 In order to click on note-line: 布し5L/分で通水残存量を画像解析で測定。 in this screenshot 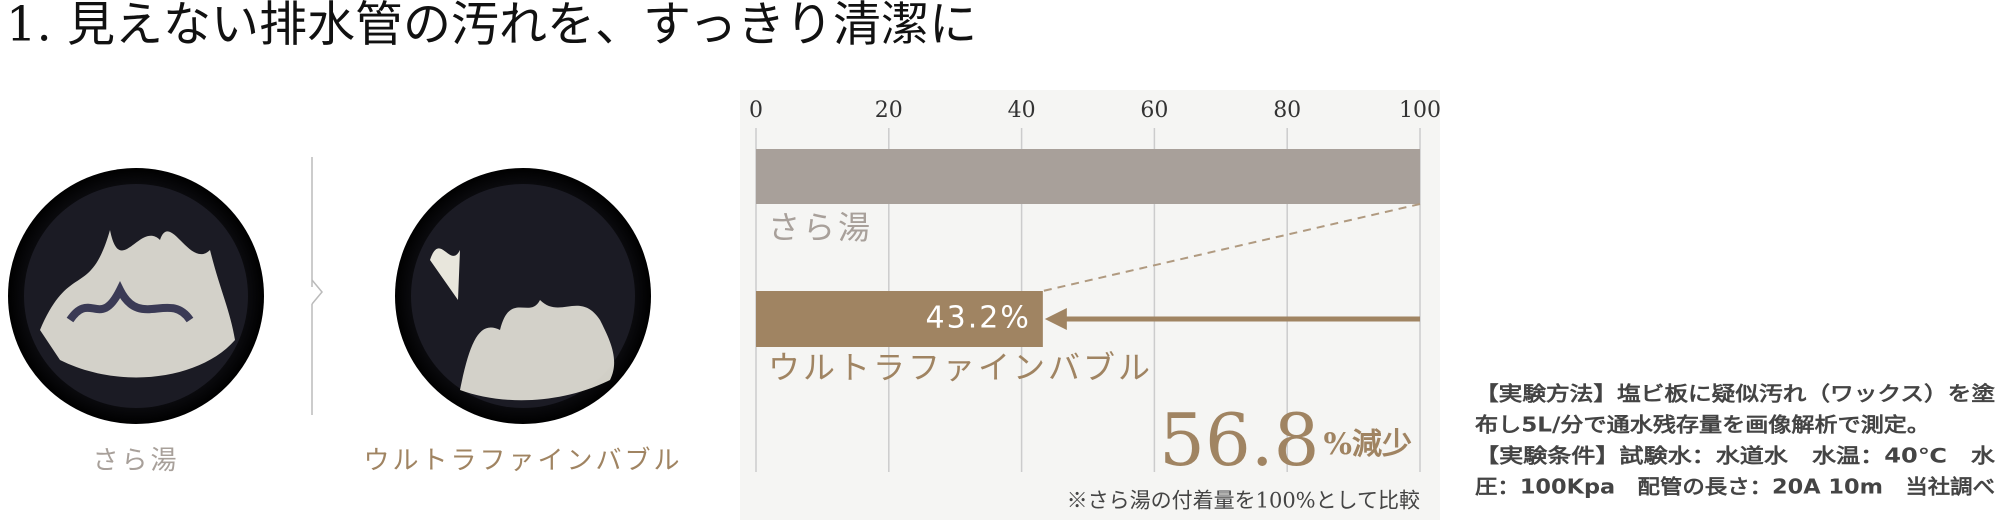, I will do `click(1702, 425)`.